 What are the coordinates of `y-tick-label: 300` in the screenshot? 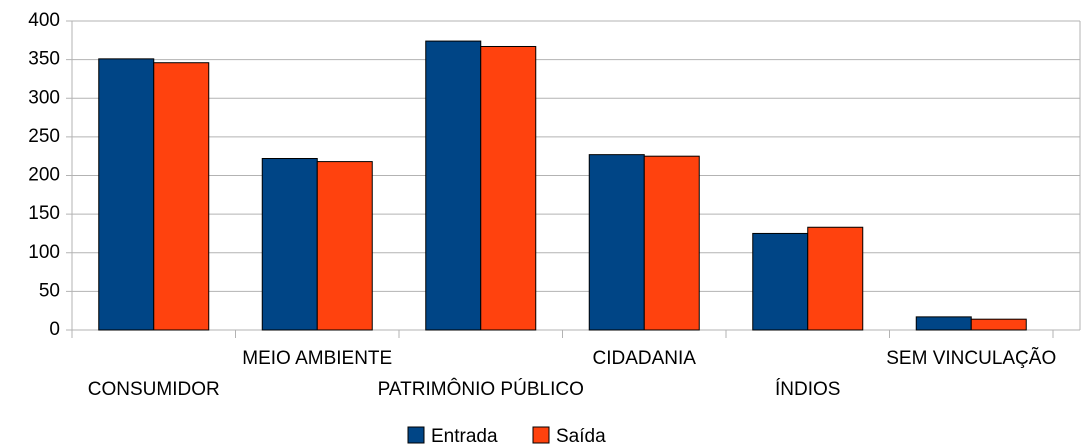 It's located at (44, 97).